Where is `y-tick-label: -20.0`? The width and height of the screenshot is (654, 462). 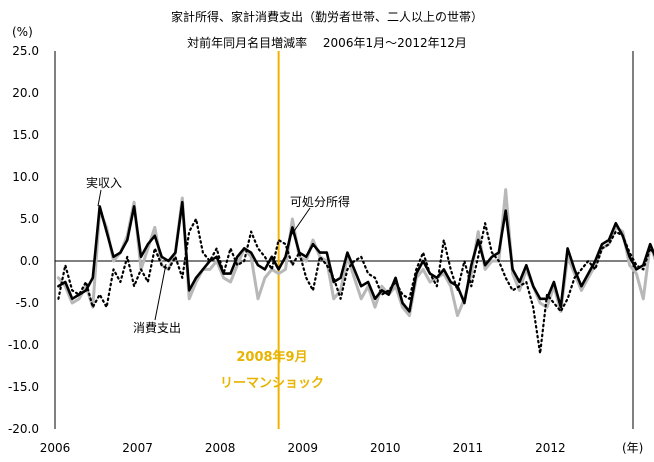
y-tick-label: -20.0 is located at coordinates (23, 429).